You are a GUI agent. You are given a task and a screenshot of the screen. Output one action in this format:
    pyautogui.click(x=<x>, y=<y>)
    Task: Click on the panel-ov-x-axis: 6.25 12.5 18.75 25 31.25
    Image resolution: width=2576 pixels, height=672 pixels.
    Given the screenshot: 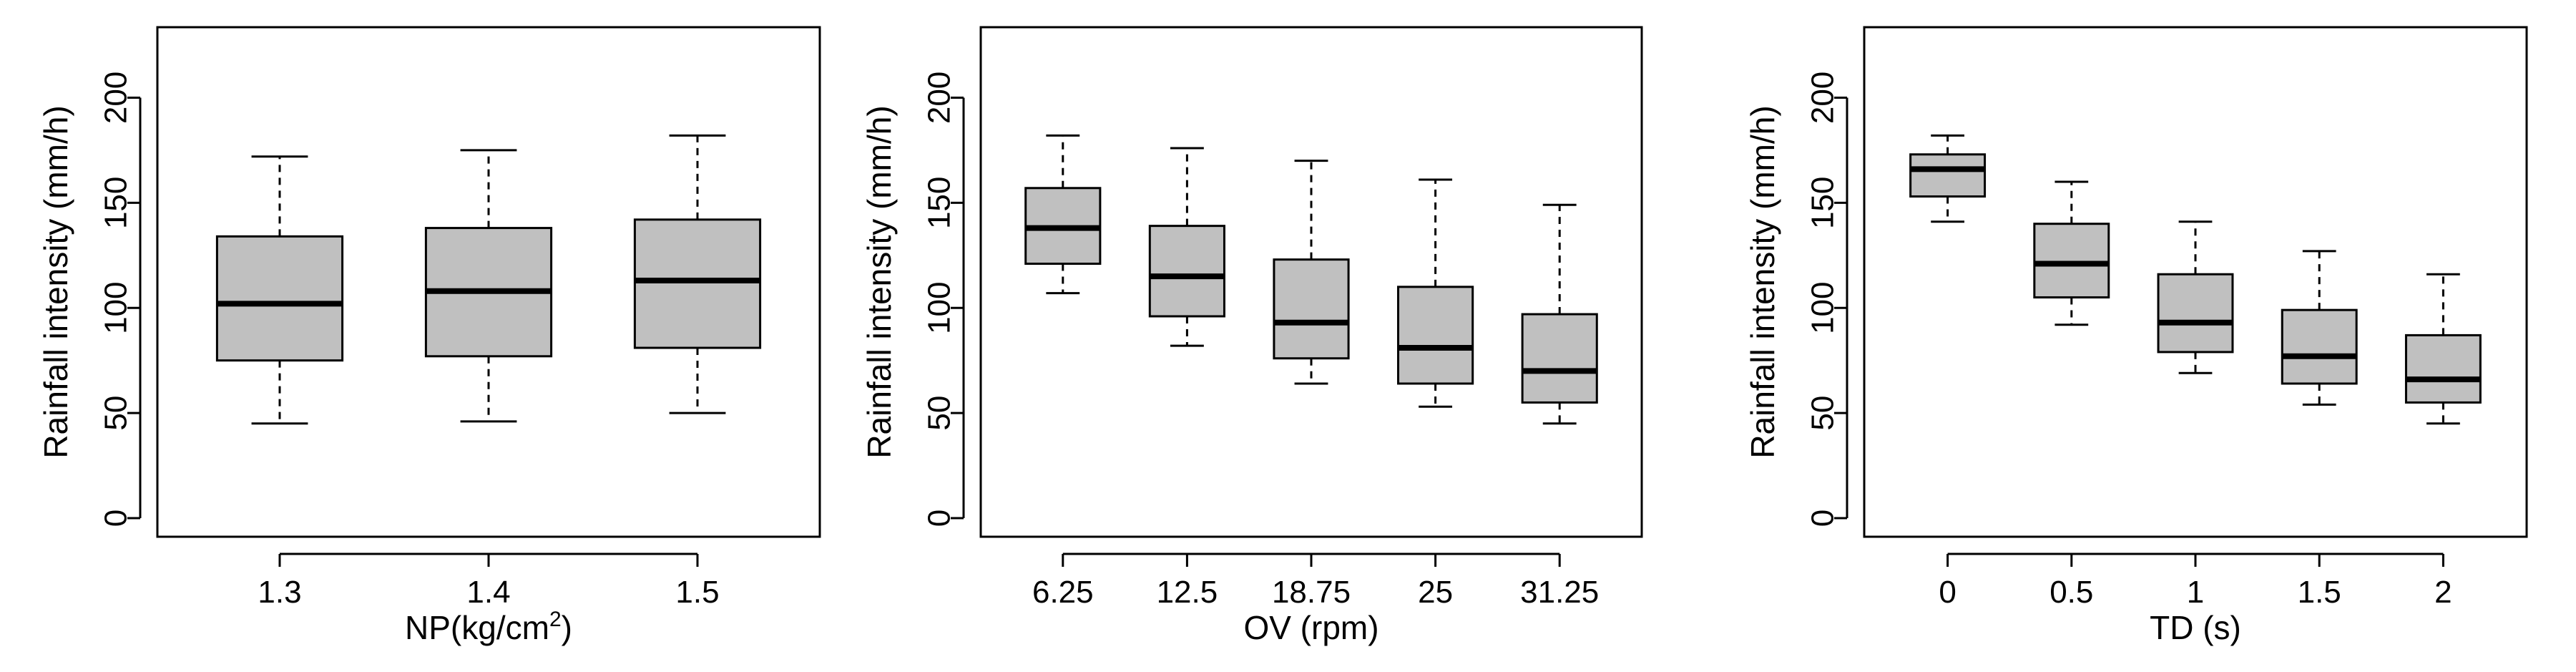 What is the action you would take?
    pyautogui.click(x=1315, y=581)
    